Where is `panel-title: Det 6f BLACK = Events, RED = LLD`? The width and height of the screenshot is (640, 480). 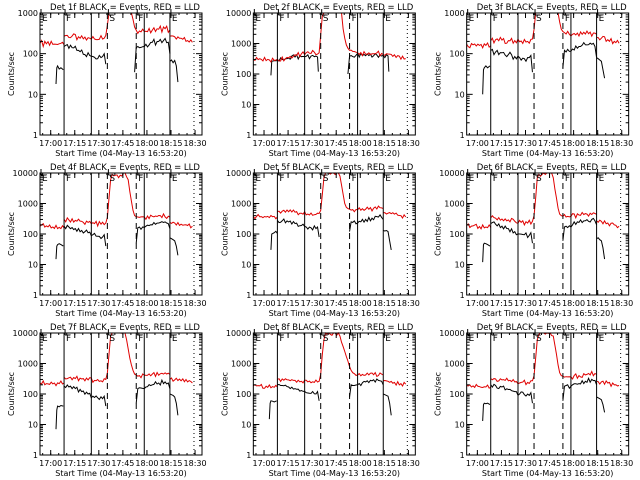 panel-title: Det 6f BLACK = Events, RED = LLD is located at coordinates (552, 168).